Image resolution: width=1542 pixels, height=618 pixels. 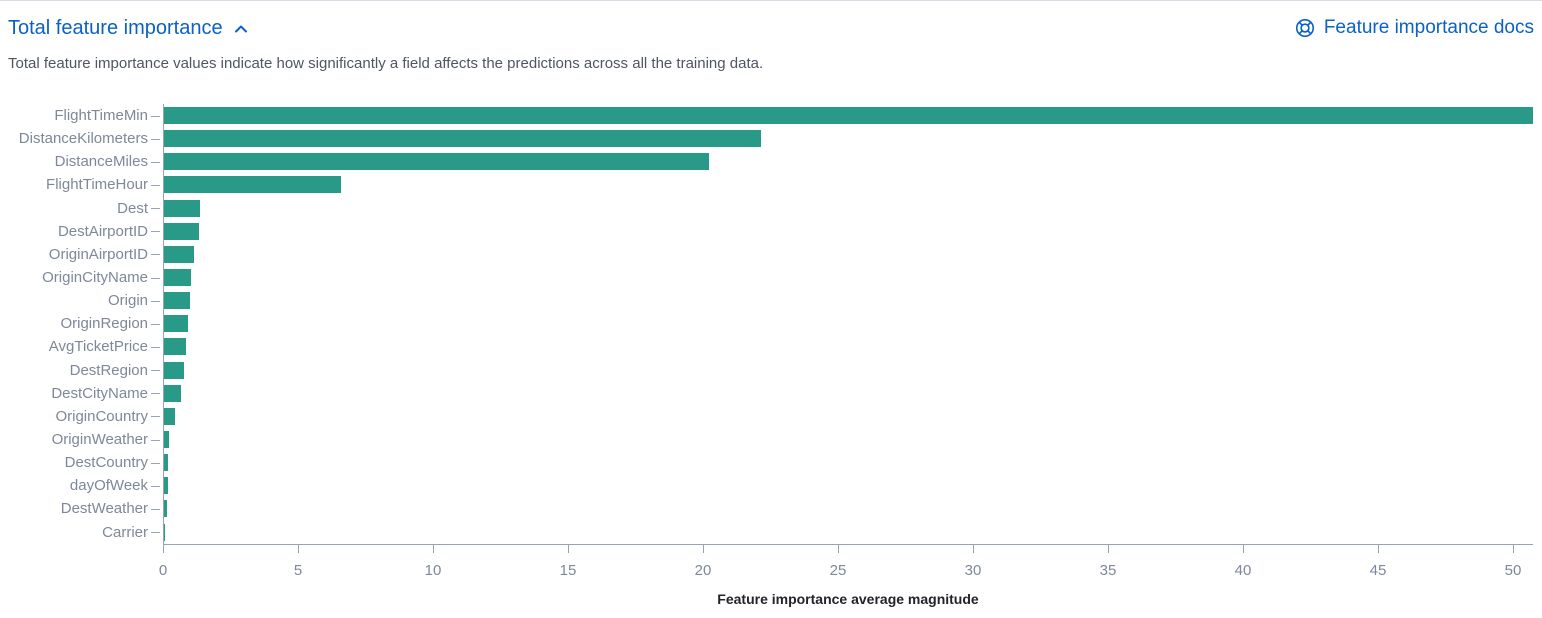 What do you see at coordinates (166, 509) in the screenshot?
I see `bar-DestWeather` at bounding box center [166, 509].